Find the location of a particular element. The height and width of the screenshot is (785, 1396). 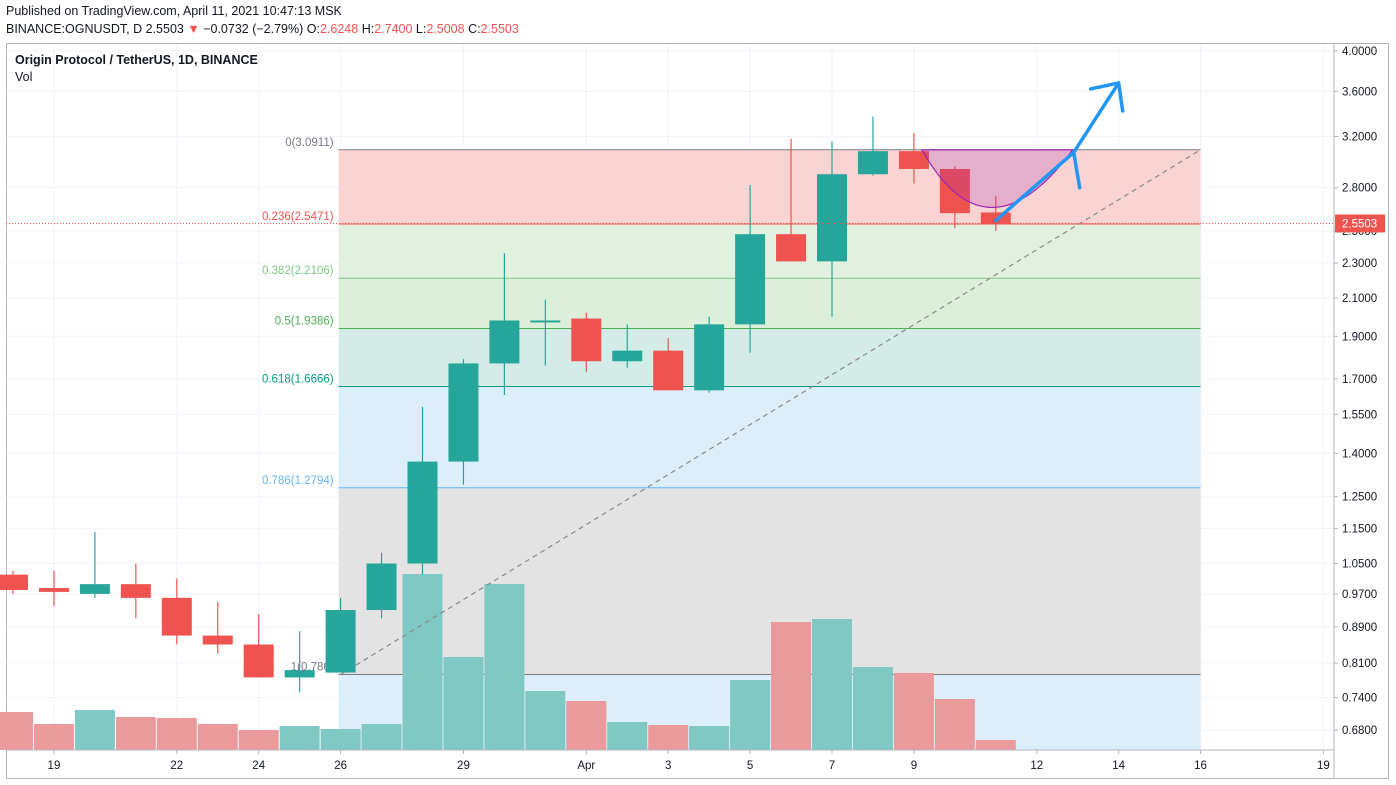

price-tick-label: 1.9000 is located at coordinates (1359, 337).